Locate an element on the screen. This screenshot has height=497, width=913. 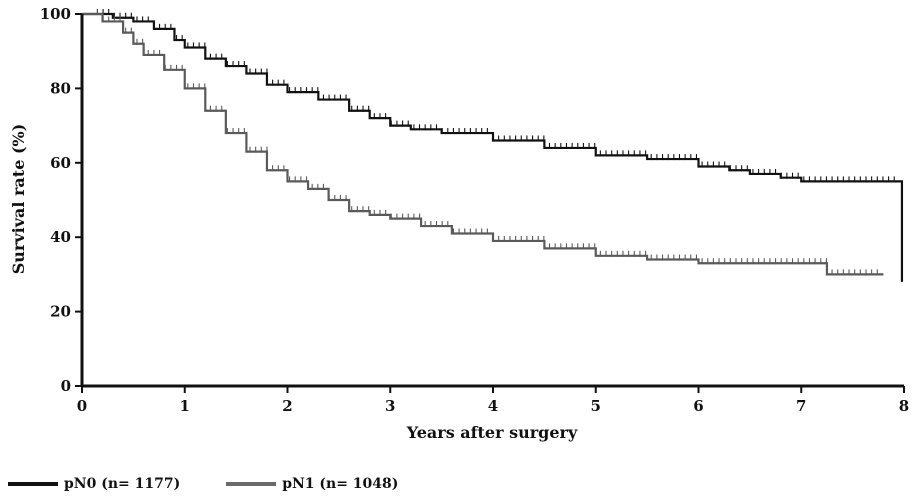
legend-label-pn0: pN0 (n= 1177) is located at coordinates (122, 484).